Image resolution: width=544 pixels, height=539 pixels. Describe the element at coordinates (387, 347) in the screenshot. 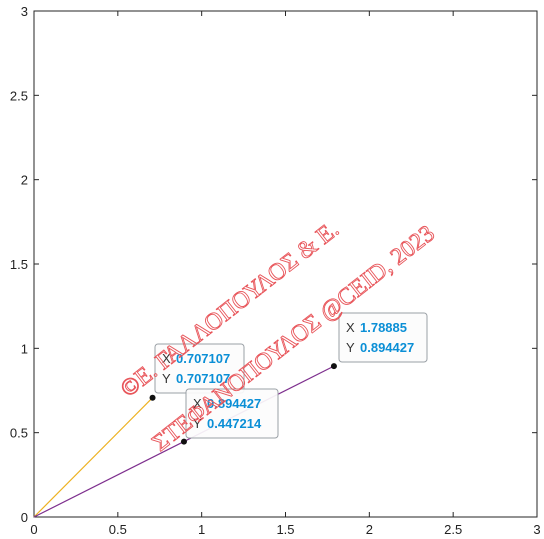

I see `datatip-y-value: 0.894427` at that location.